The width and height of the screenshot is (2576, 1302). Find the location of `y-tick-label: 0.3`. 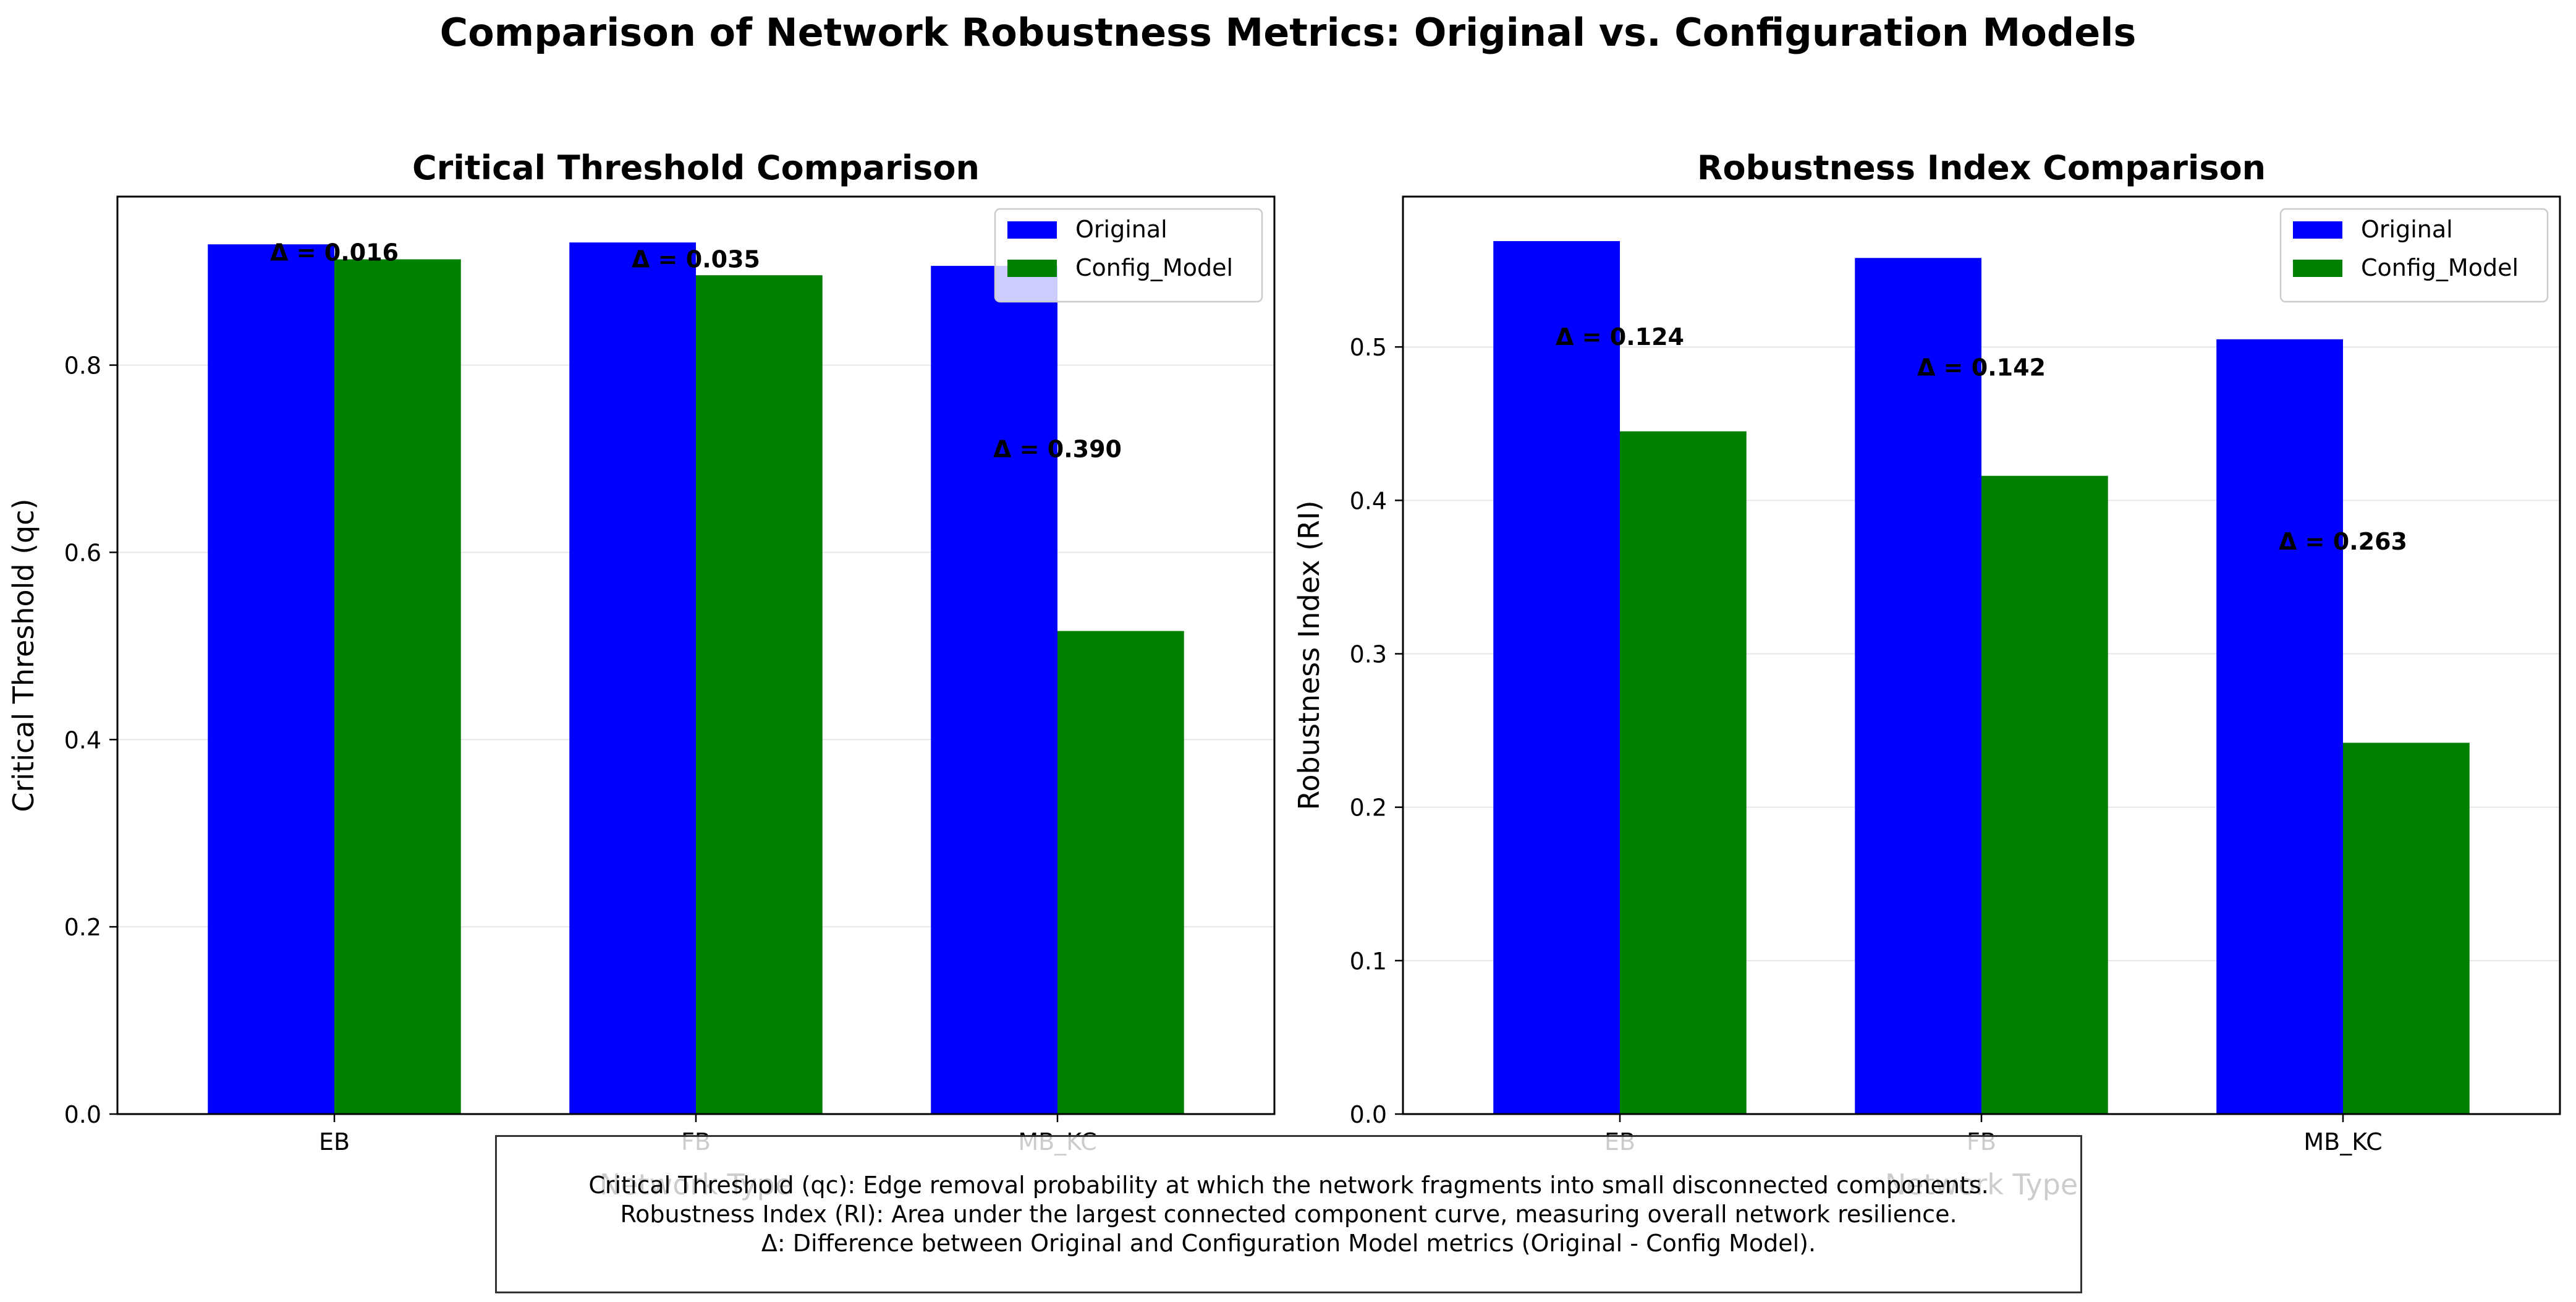

y-tick-label: 0.3 is located at coordinates (1368, 654).